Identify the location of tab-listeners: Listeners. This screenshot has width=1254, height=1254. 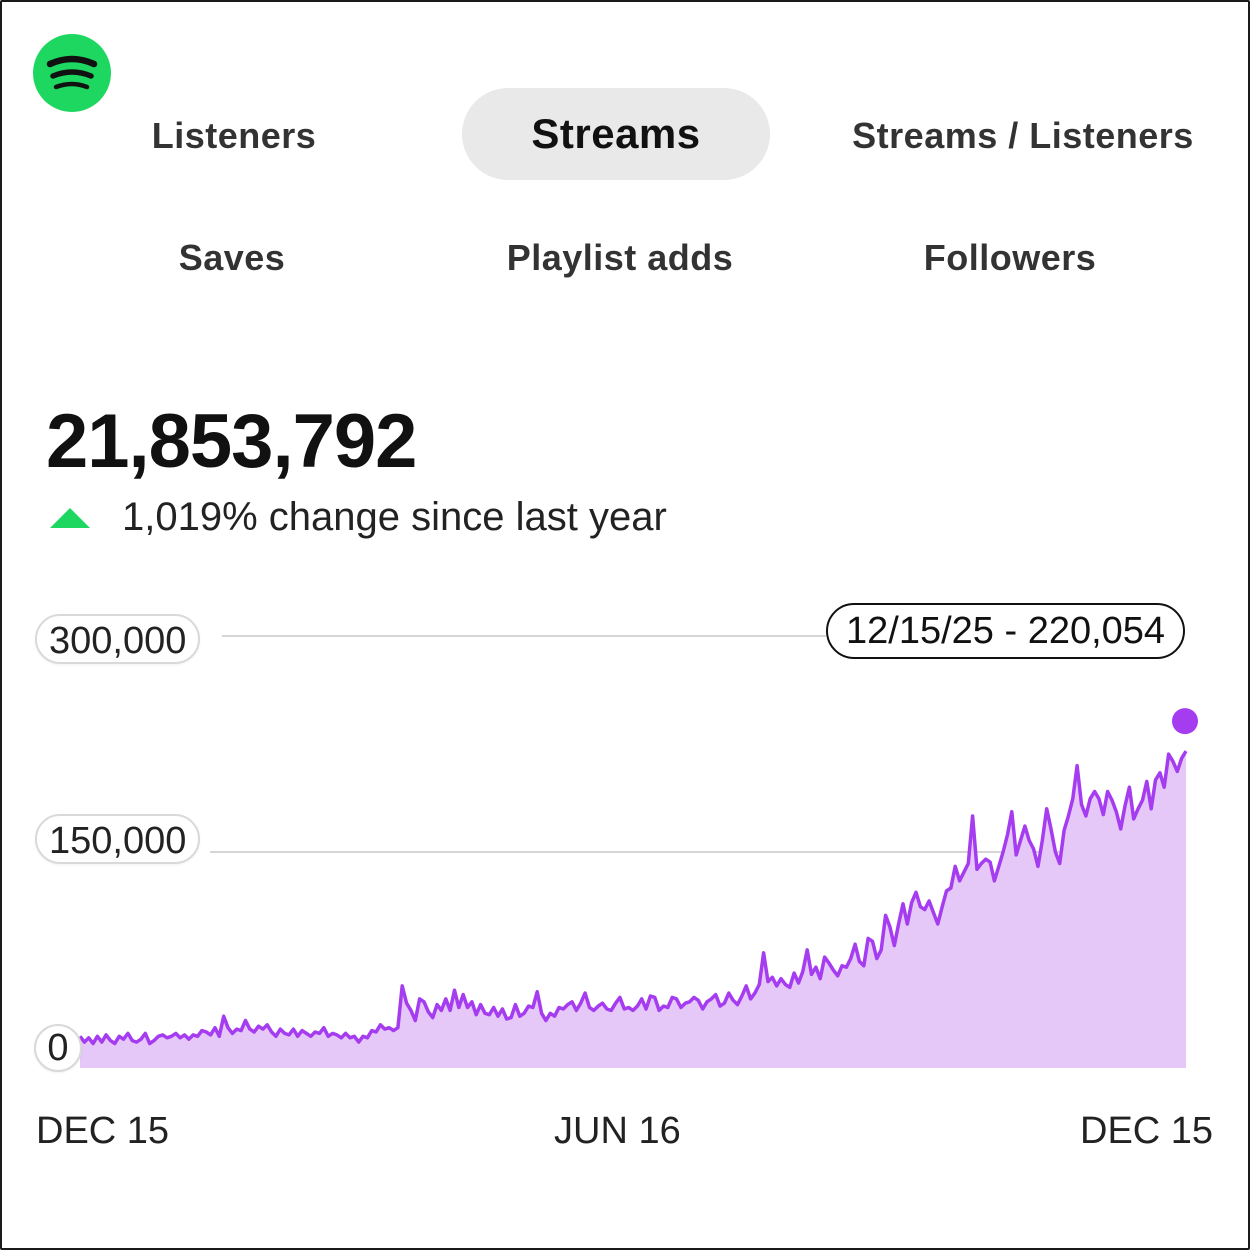
(234, 135).